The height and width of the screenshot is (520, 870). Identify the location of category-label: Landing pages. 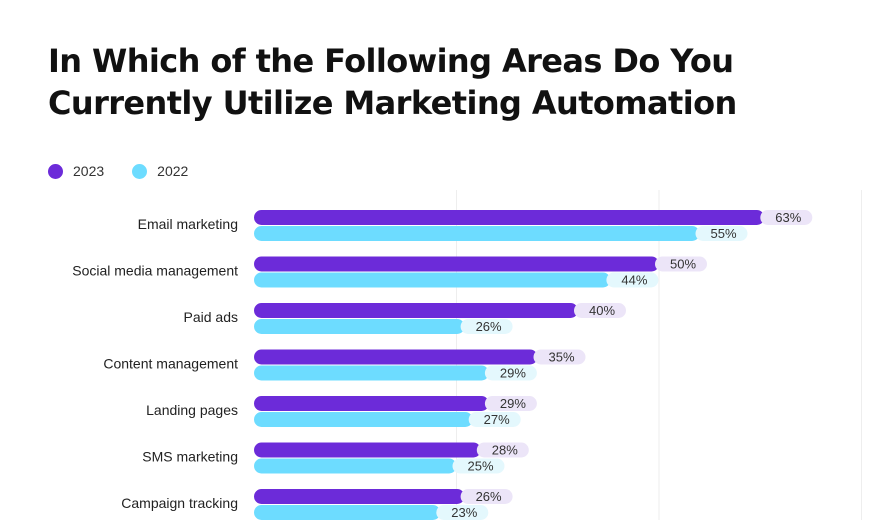
(192, 410).